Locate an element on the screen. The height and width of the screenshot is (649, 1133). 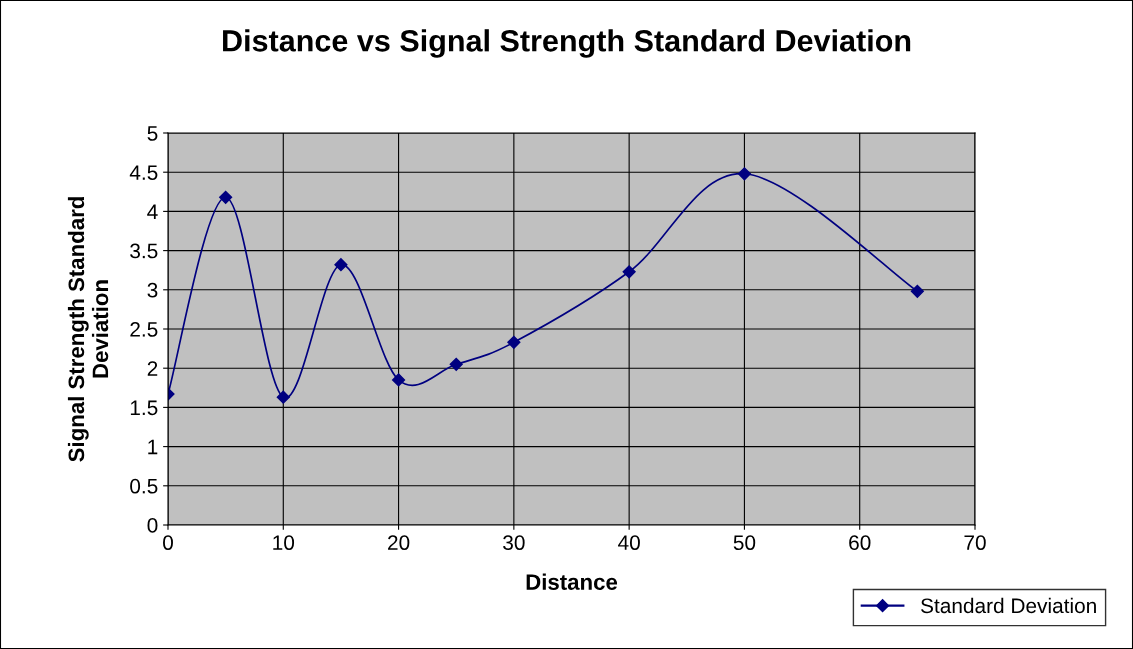
x-tick-label: 50 is located at coordinates (744, 543).